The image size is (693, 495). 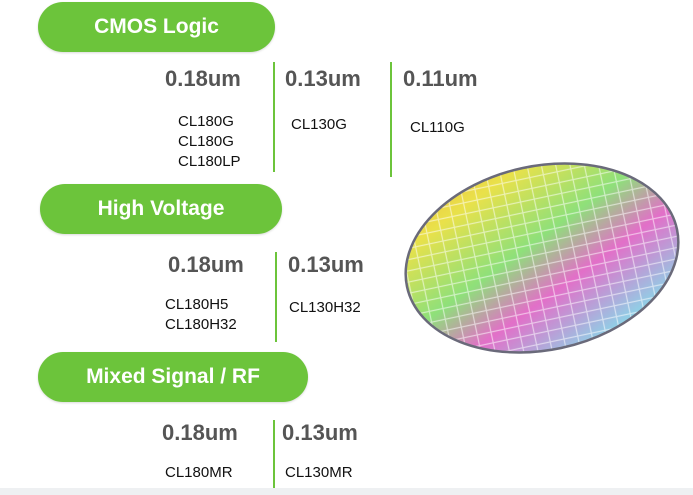 I want to click on section-title: Mixed Signal / RF, so click(x=173, y=377).